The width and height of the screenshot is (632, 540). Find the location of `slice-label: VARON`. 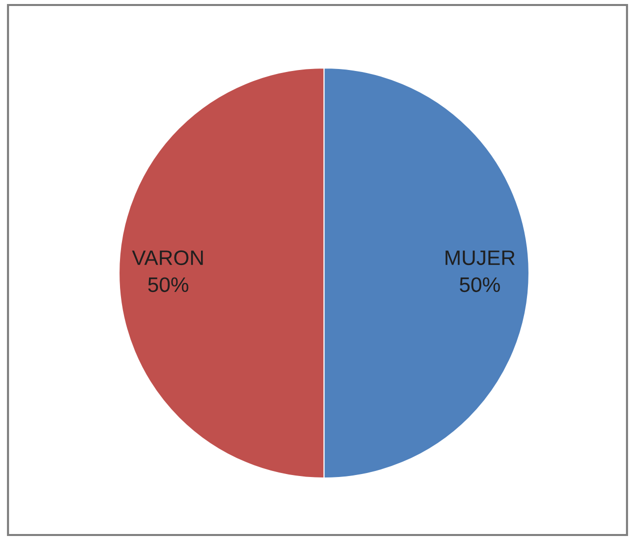

slice-label: VARON is located at coordinates (167, 258).